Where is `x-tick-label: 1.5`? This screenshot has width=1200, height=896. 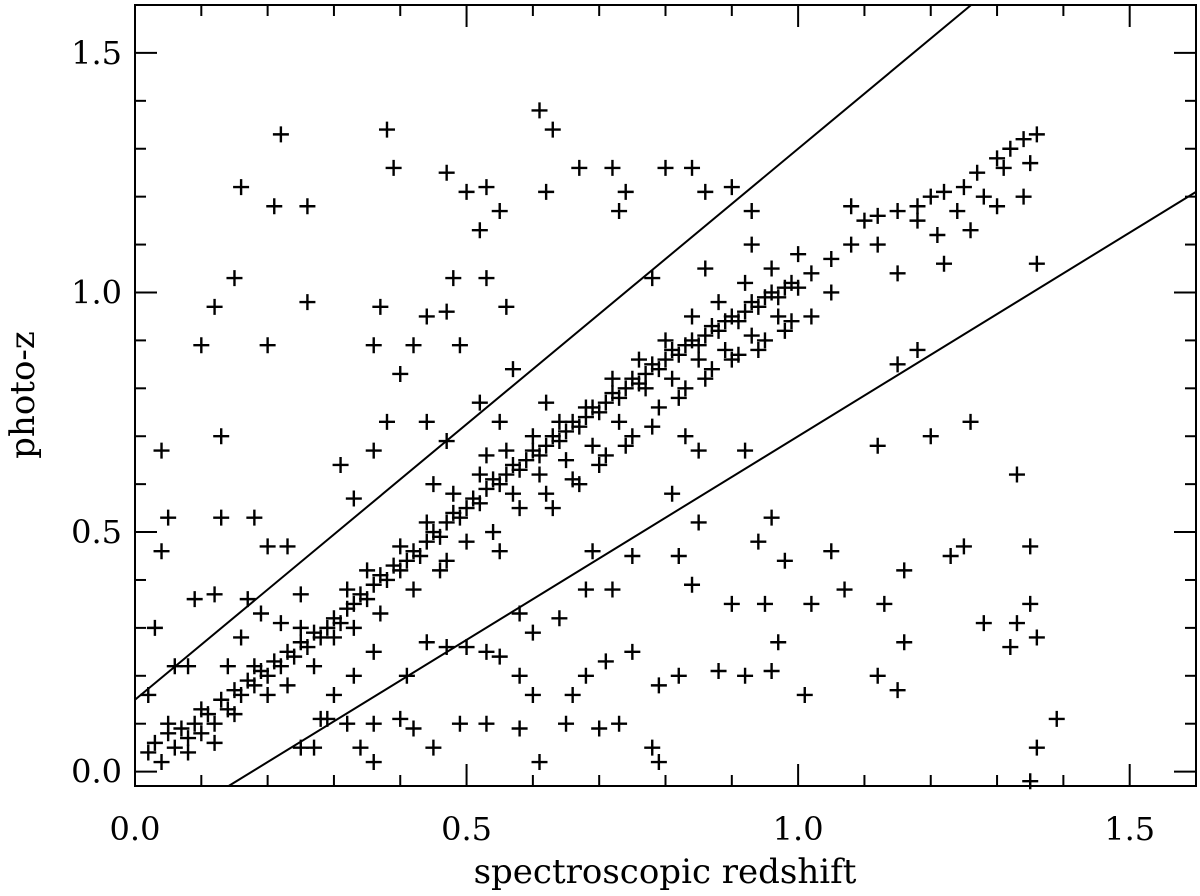 x-tick-label: 1.5 is located at coordinates (1129, 829).